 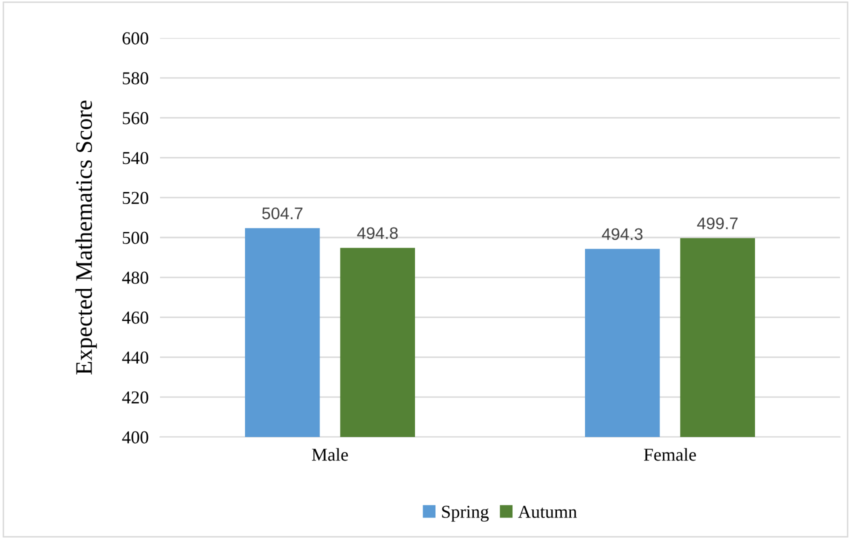 What do you see at coordinates (465, 514) in the screenshot?
I see `legend-label: Spring` at bounding box center [465, 514].